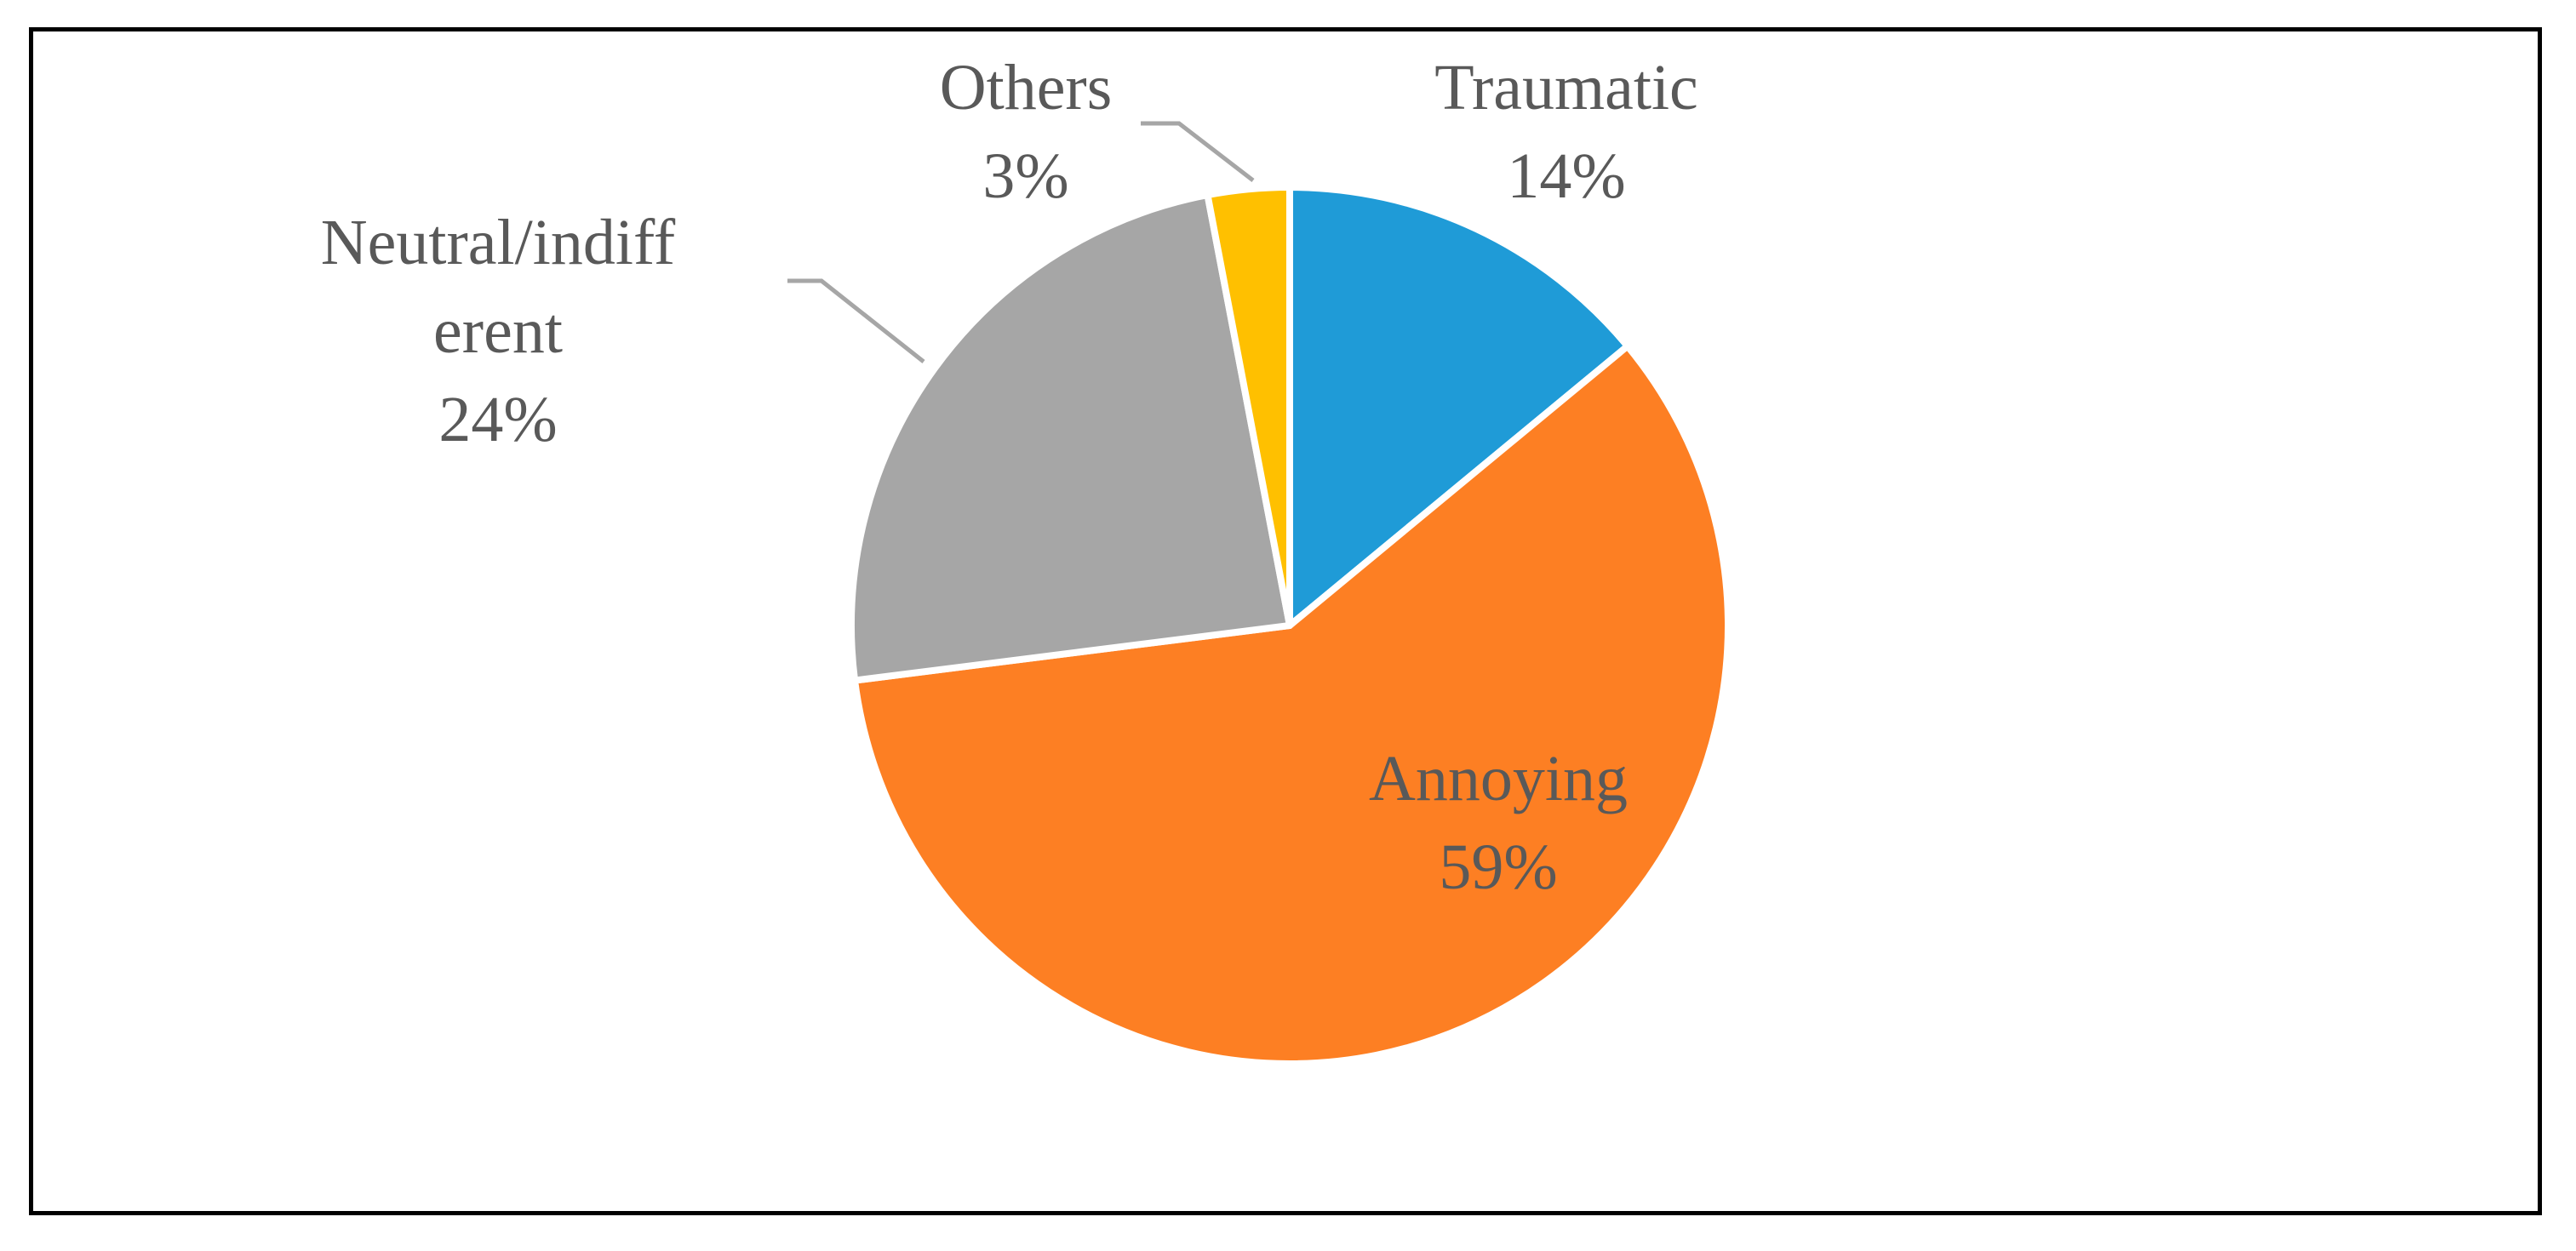 Image resolution: width=2576 pixels, height=1251 pixels. What do you see at coordinates (856, 320) in the screenshot?
I see `leader-line-neutral-indifferent` at bounding box center [856, 320].